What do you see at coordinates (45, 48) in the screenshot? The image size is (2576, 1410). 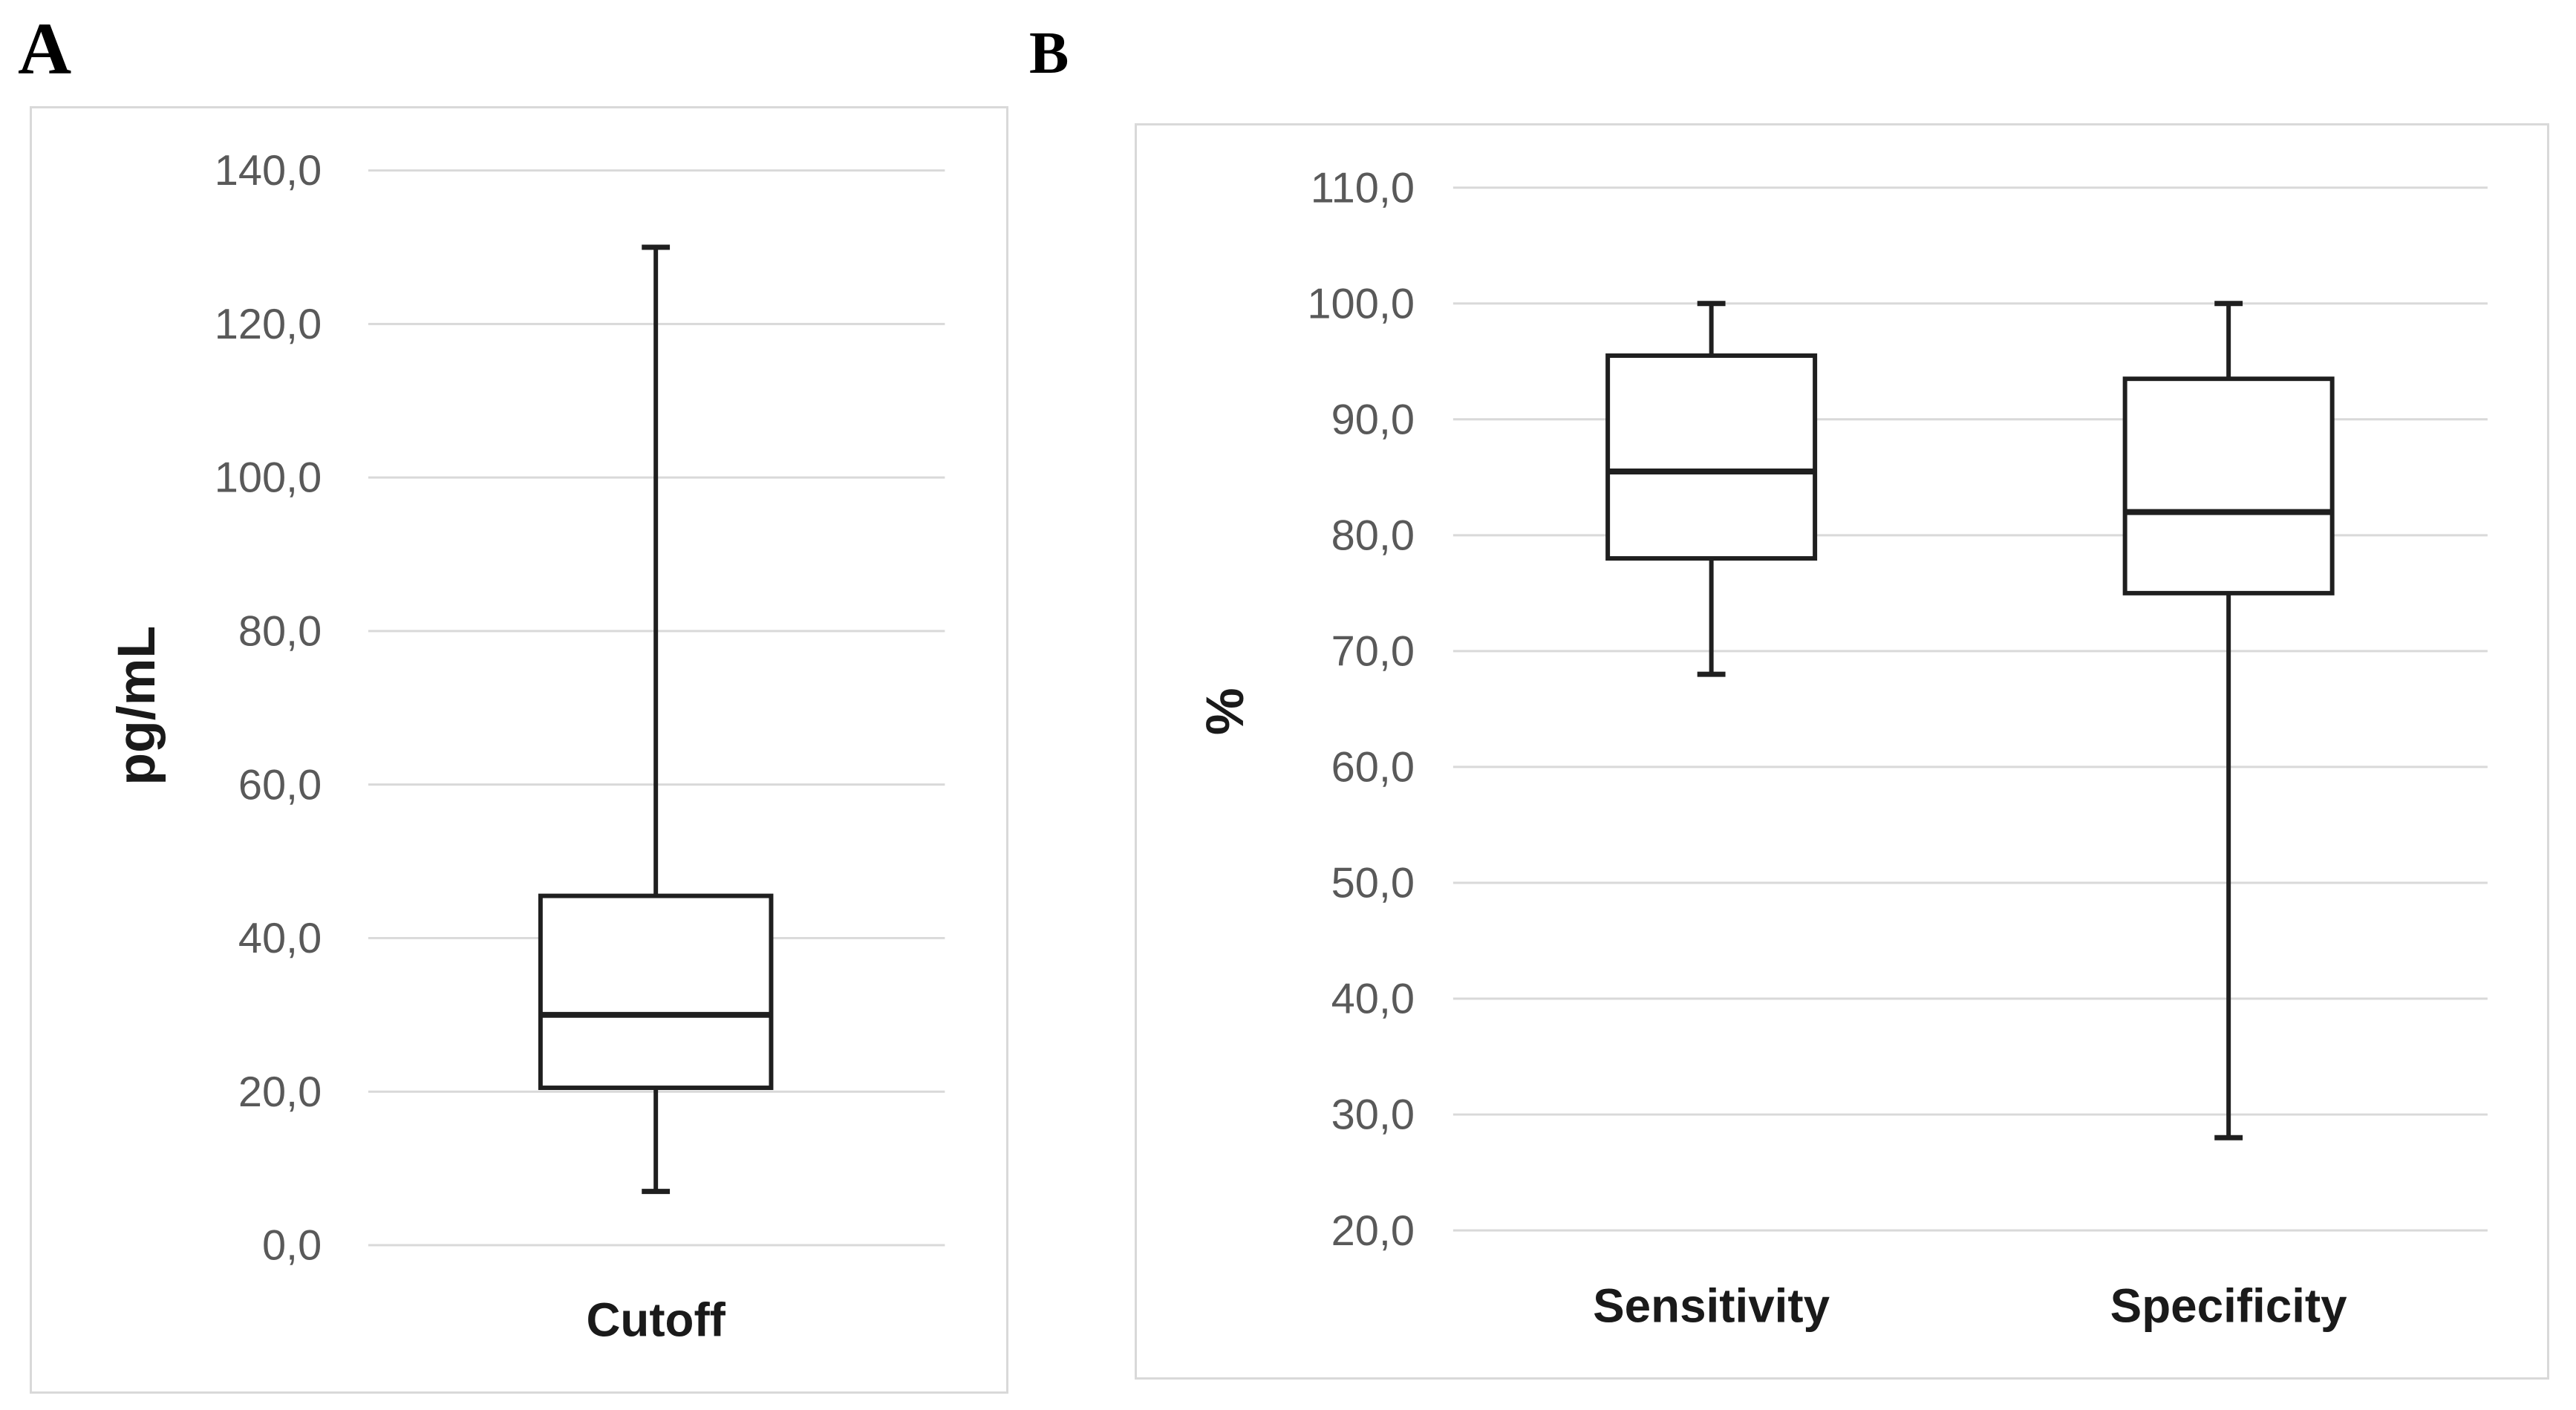 I see `panel-a-letter: A` at bounding box center [45, 48].